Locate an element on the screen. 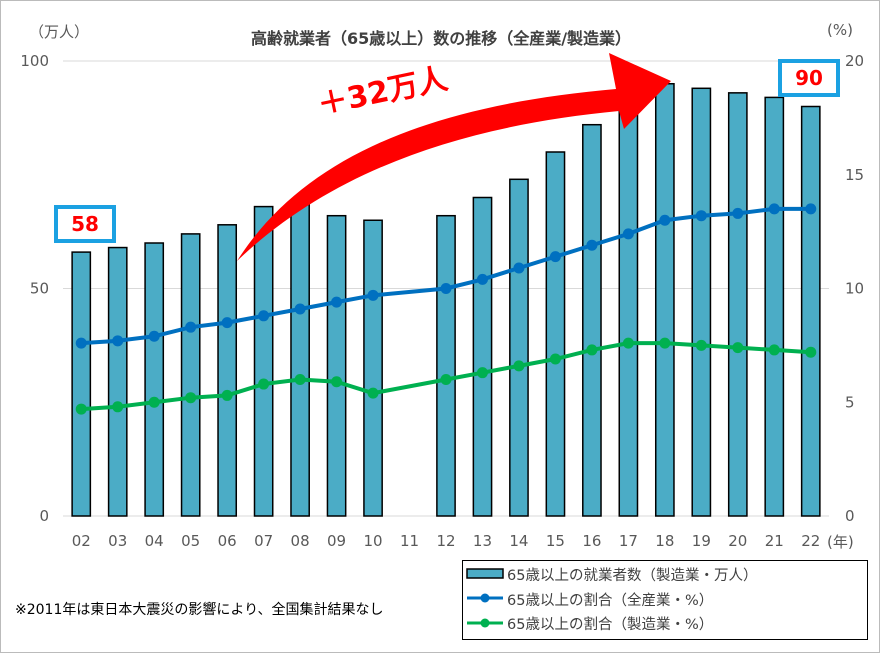 The image size is (880, 653). right-tick-label: 5 is located at coordinates (850, 402).